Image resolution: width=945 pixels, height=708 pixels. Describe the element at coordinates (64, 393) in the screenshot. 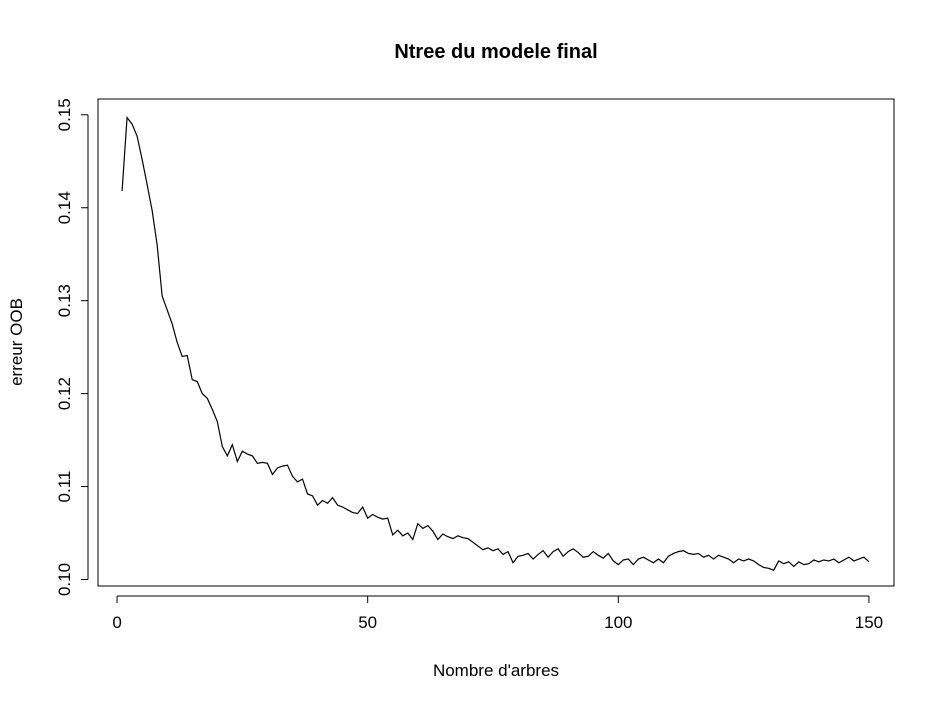

I see `y-tick-label: 0.12` at that location.